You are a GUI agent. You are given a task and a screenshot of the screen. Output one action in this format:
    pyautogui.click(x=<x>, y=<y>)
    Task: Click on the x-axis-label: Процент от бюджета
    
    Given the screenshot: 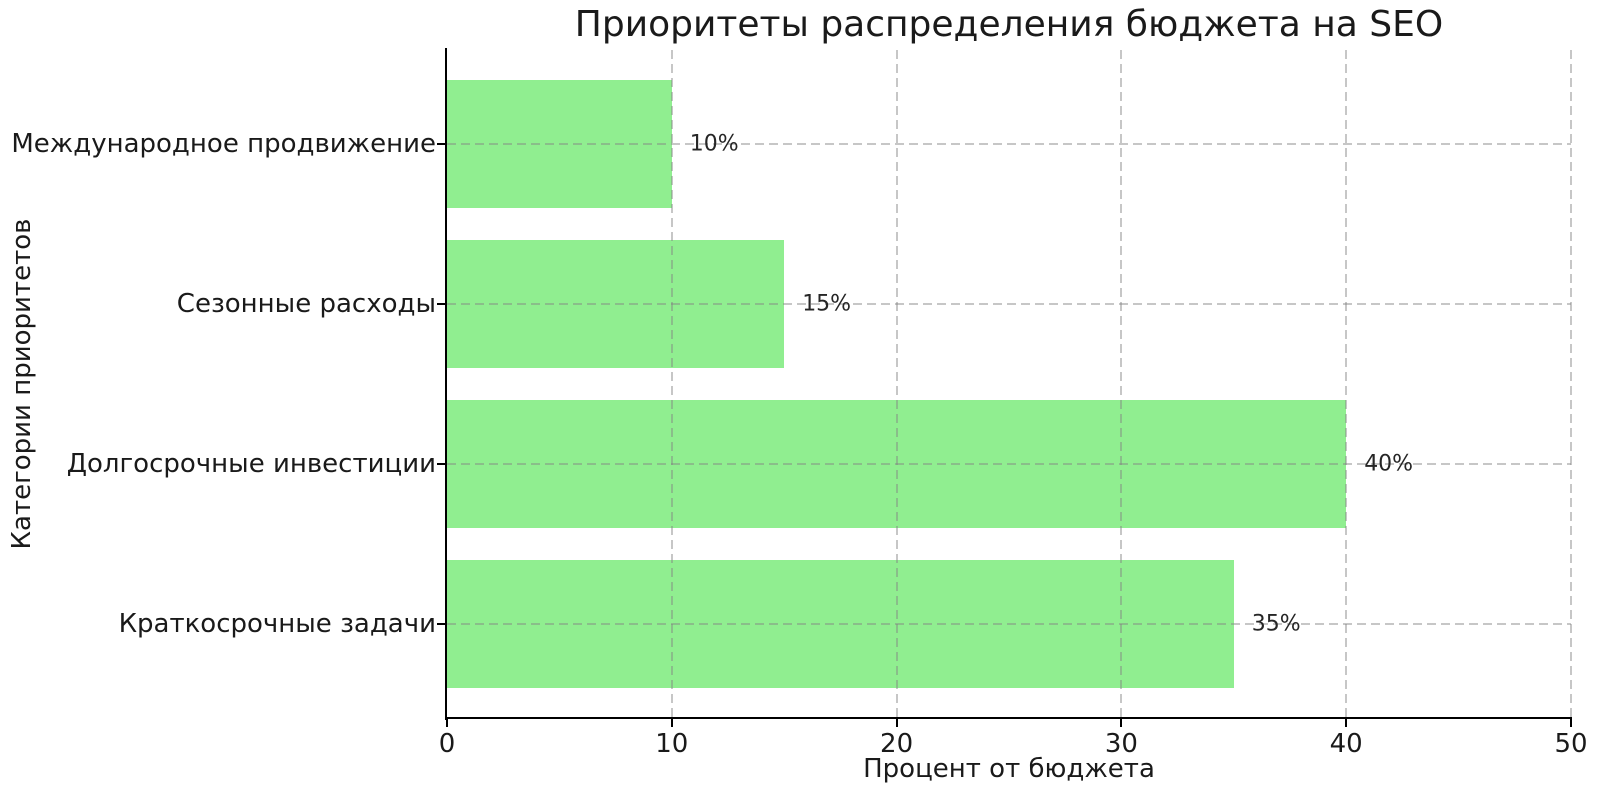 What is the action you would take?
    pyautogui.click(x=1009, y=769)
    